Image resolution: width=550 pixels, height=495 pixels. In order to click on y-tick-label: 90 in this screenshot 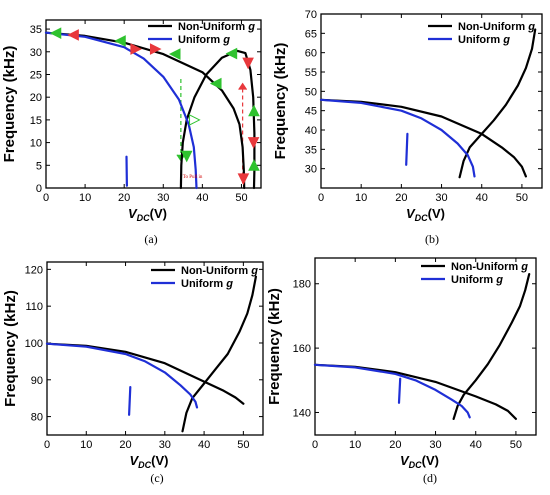, I will do `click(37, 381)`.